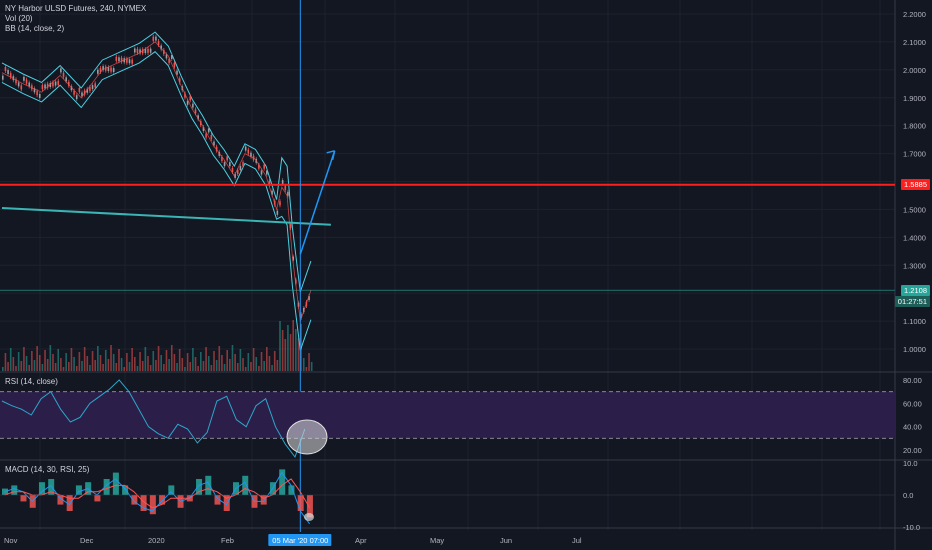  What do you see at coordinates (361, 540) in the screenshot?
I see `time-tick-label: Apr` at bounding box center [361, 540].